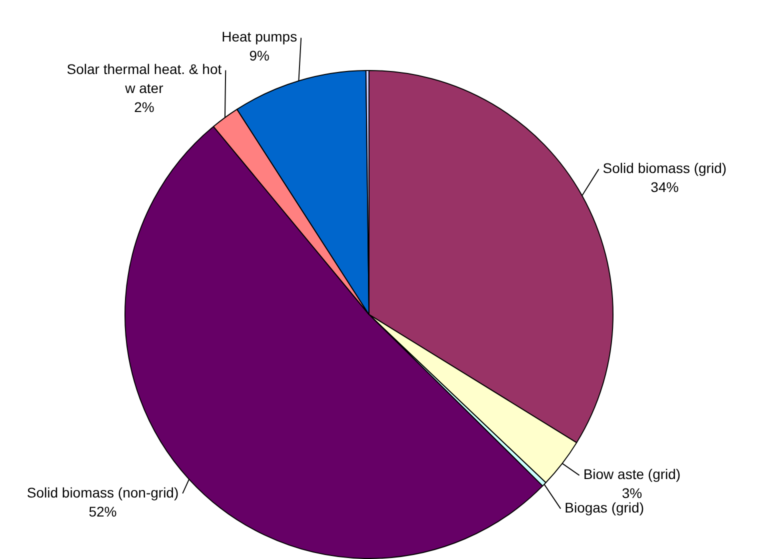 Image resolution: width=765 pixels, height=559 pixels. Describe the element at coordinates (102, 492) in the screenshot. I see `slice-label: Solid biomass (non-grid)` at that location.